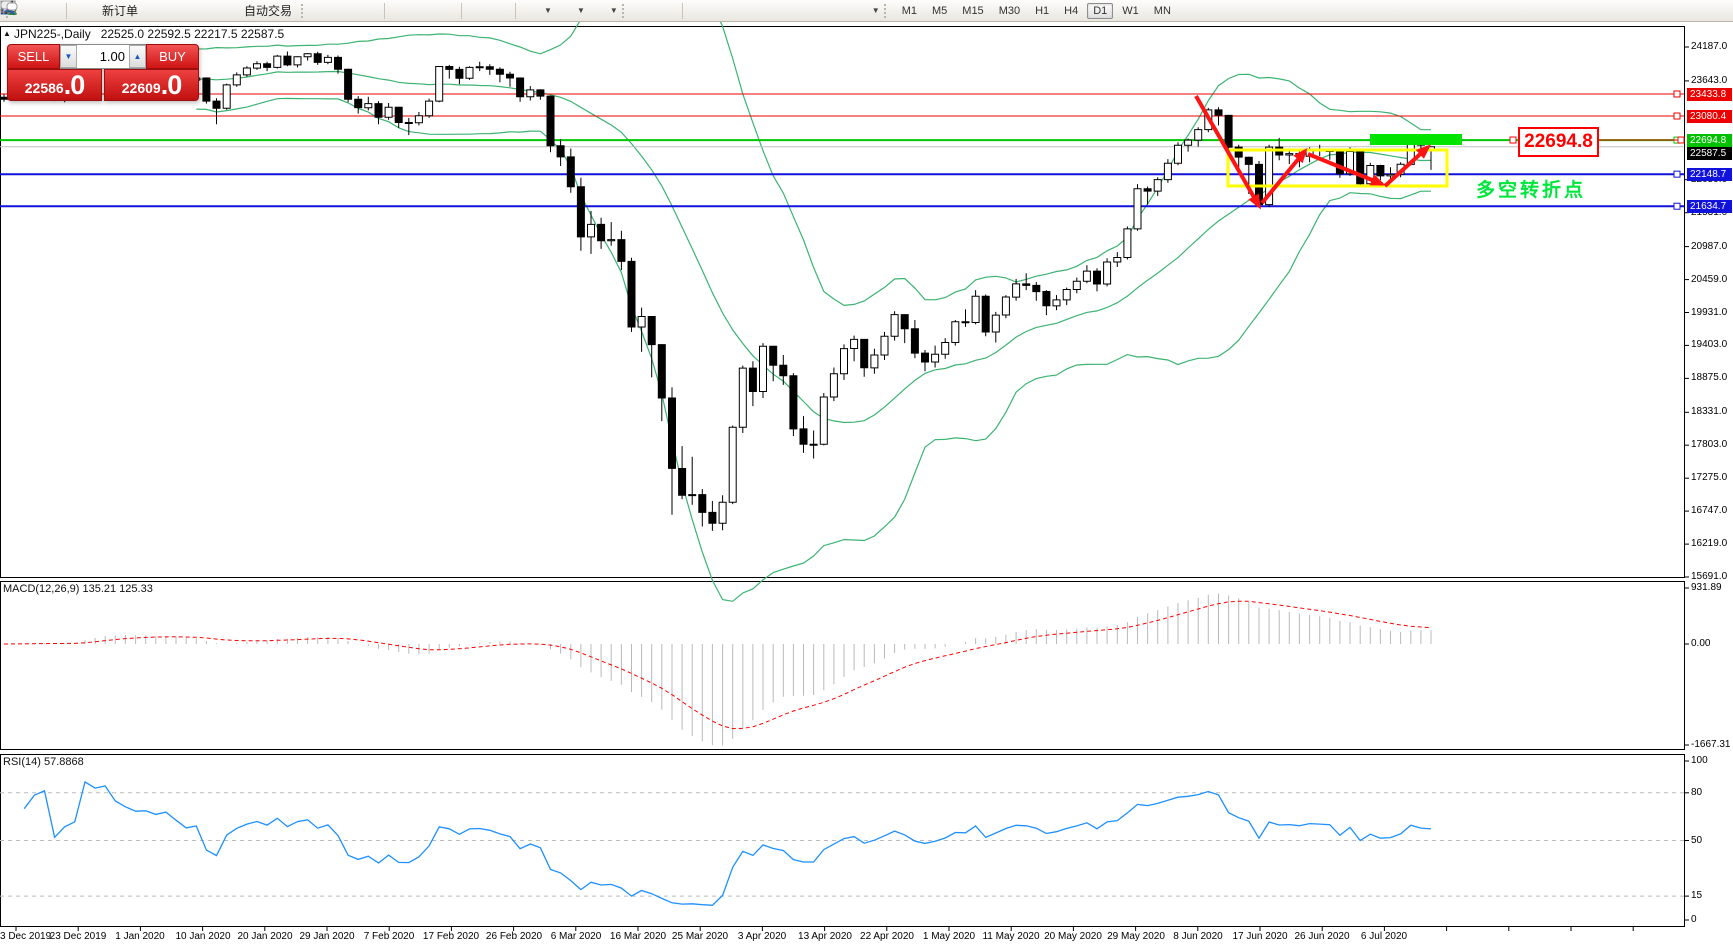 This screenshot has height=946, width=1733. I want to click on date-axis-label: 17 Feb 2020, so click(451, 936).